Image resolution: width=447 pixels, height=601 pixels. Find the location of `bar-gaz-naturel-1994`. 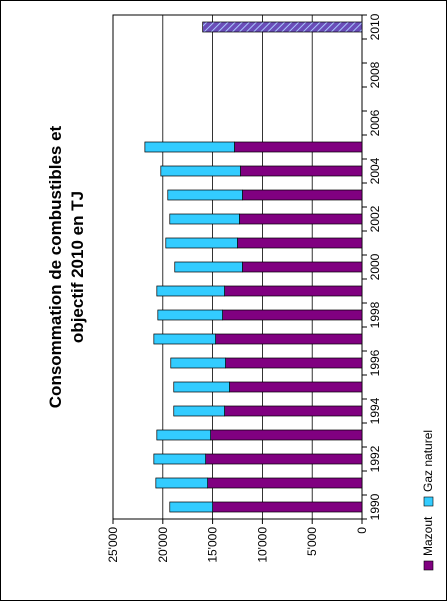

bar-gaz-naturel-1994 is located at coordinates (199, 411).